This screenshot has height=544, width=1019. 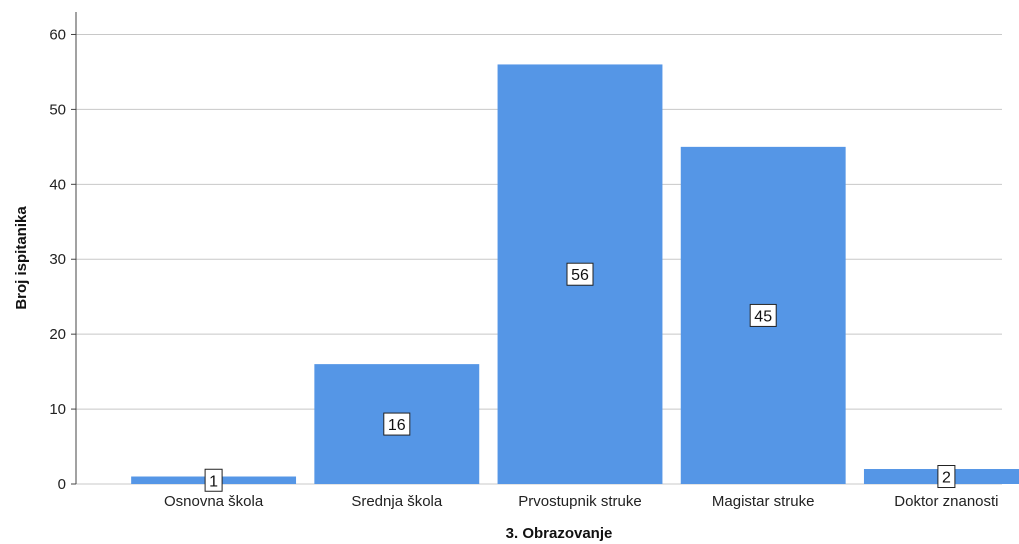 What do you see at coordinates (57, 184) in the screenshot?
I see `y-tick-label: 40` at bounding box center [57, 184].